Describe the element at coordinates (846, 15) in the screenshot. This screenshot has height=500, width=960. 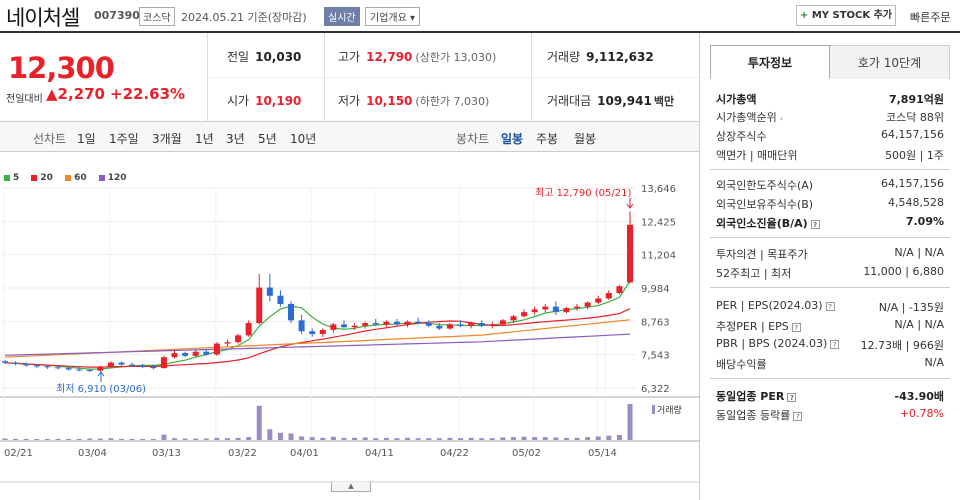
I see `add-mystock-button: + MY STOCK 추가` at that location.